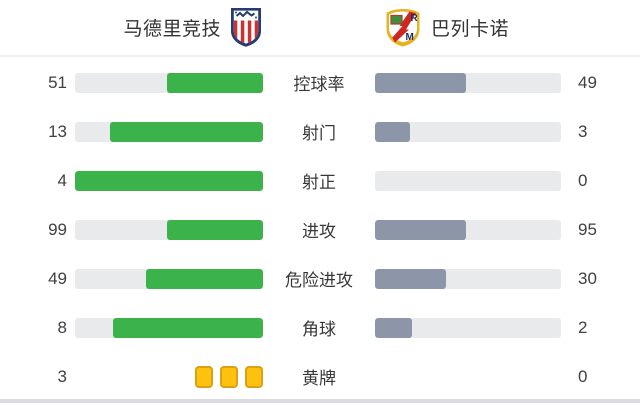 The height and width of the screenshot is (405, 640). What do you see at coordinates (57, 278) in the screenshot?
I see `home-stat-value: 49` at bounding box center [57, 278].